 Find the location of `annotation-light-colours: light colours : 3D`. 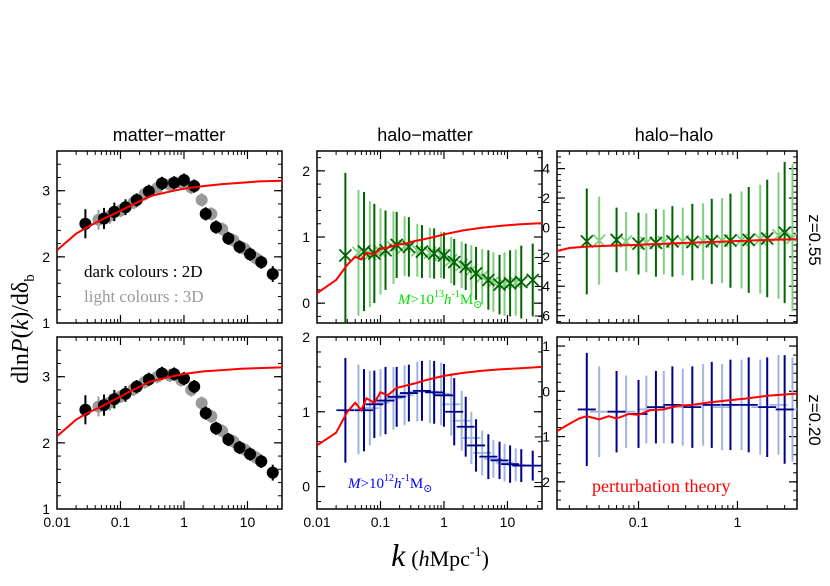

annotation-light-colours: light colours : 3D is located at coordinates (143, 296).